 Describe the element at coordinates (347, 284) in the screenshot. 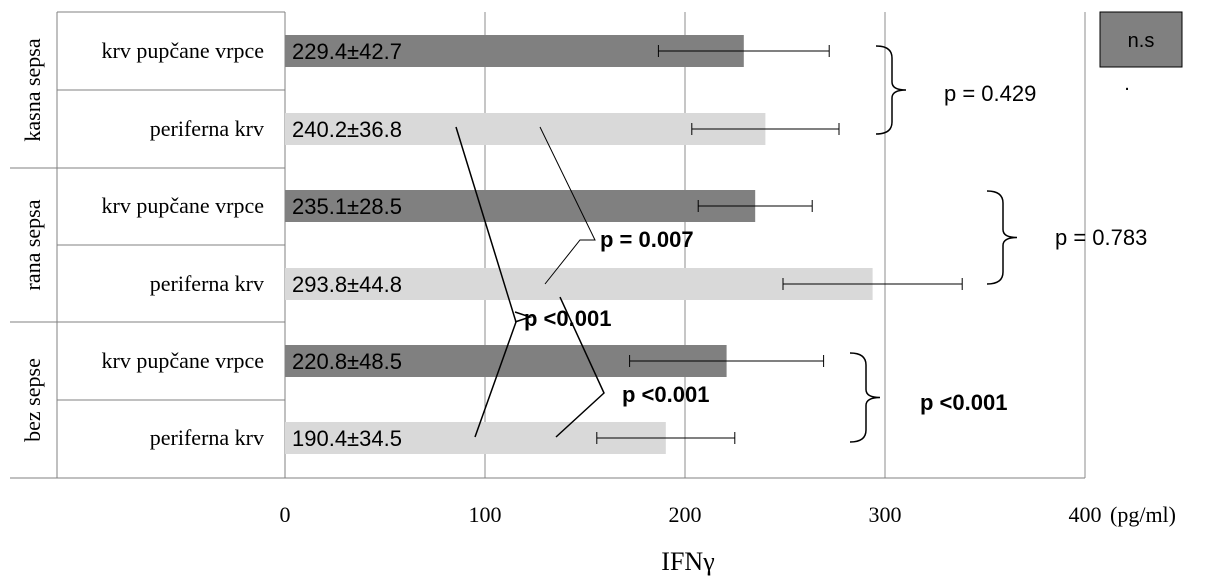

I see `value-label: 293.8±44.8` at that location.